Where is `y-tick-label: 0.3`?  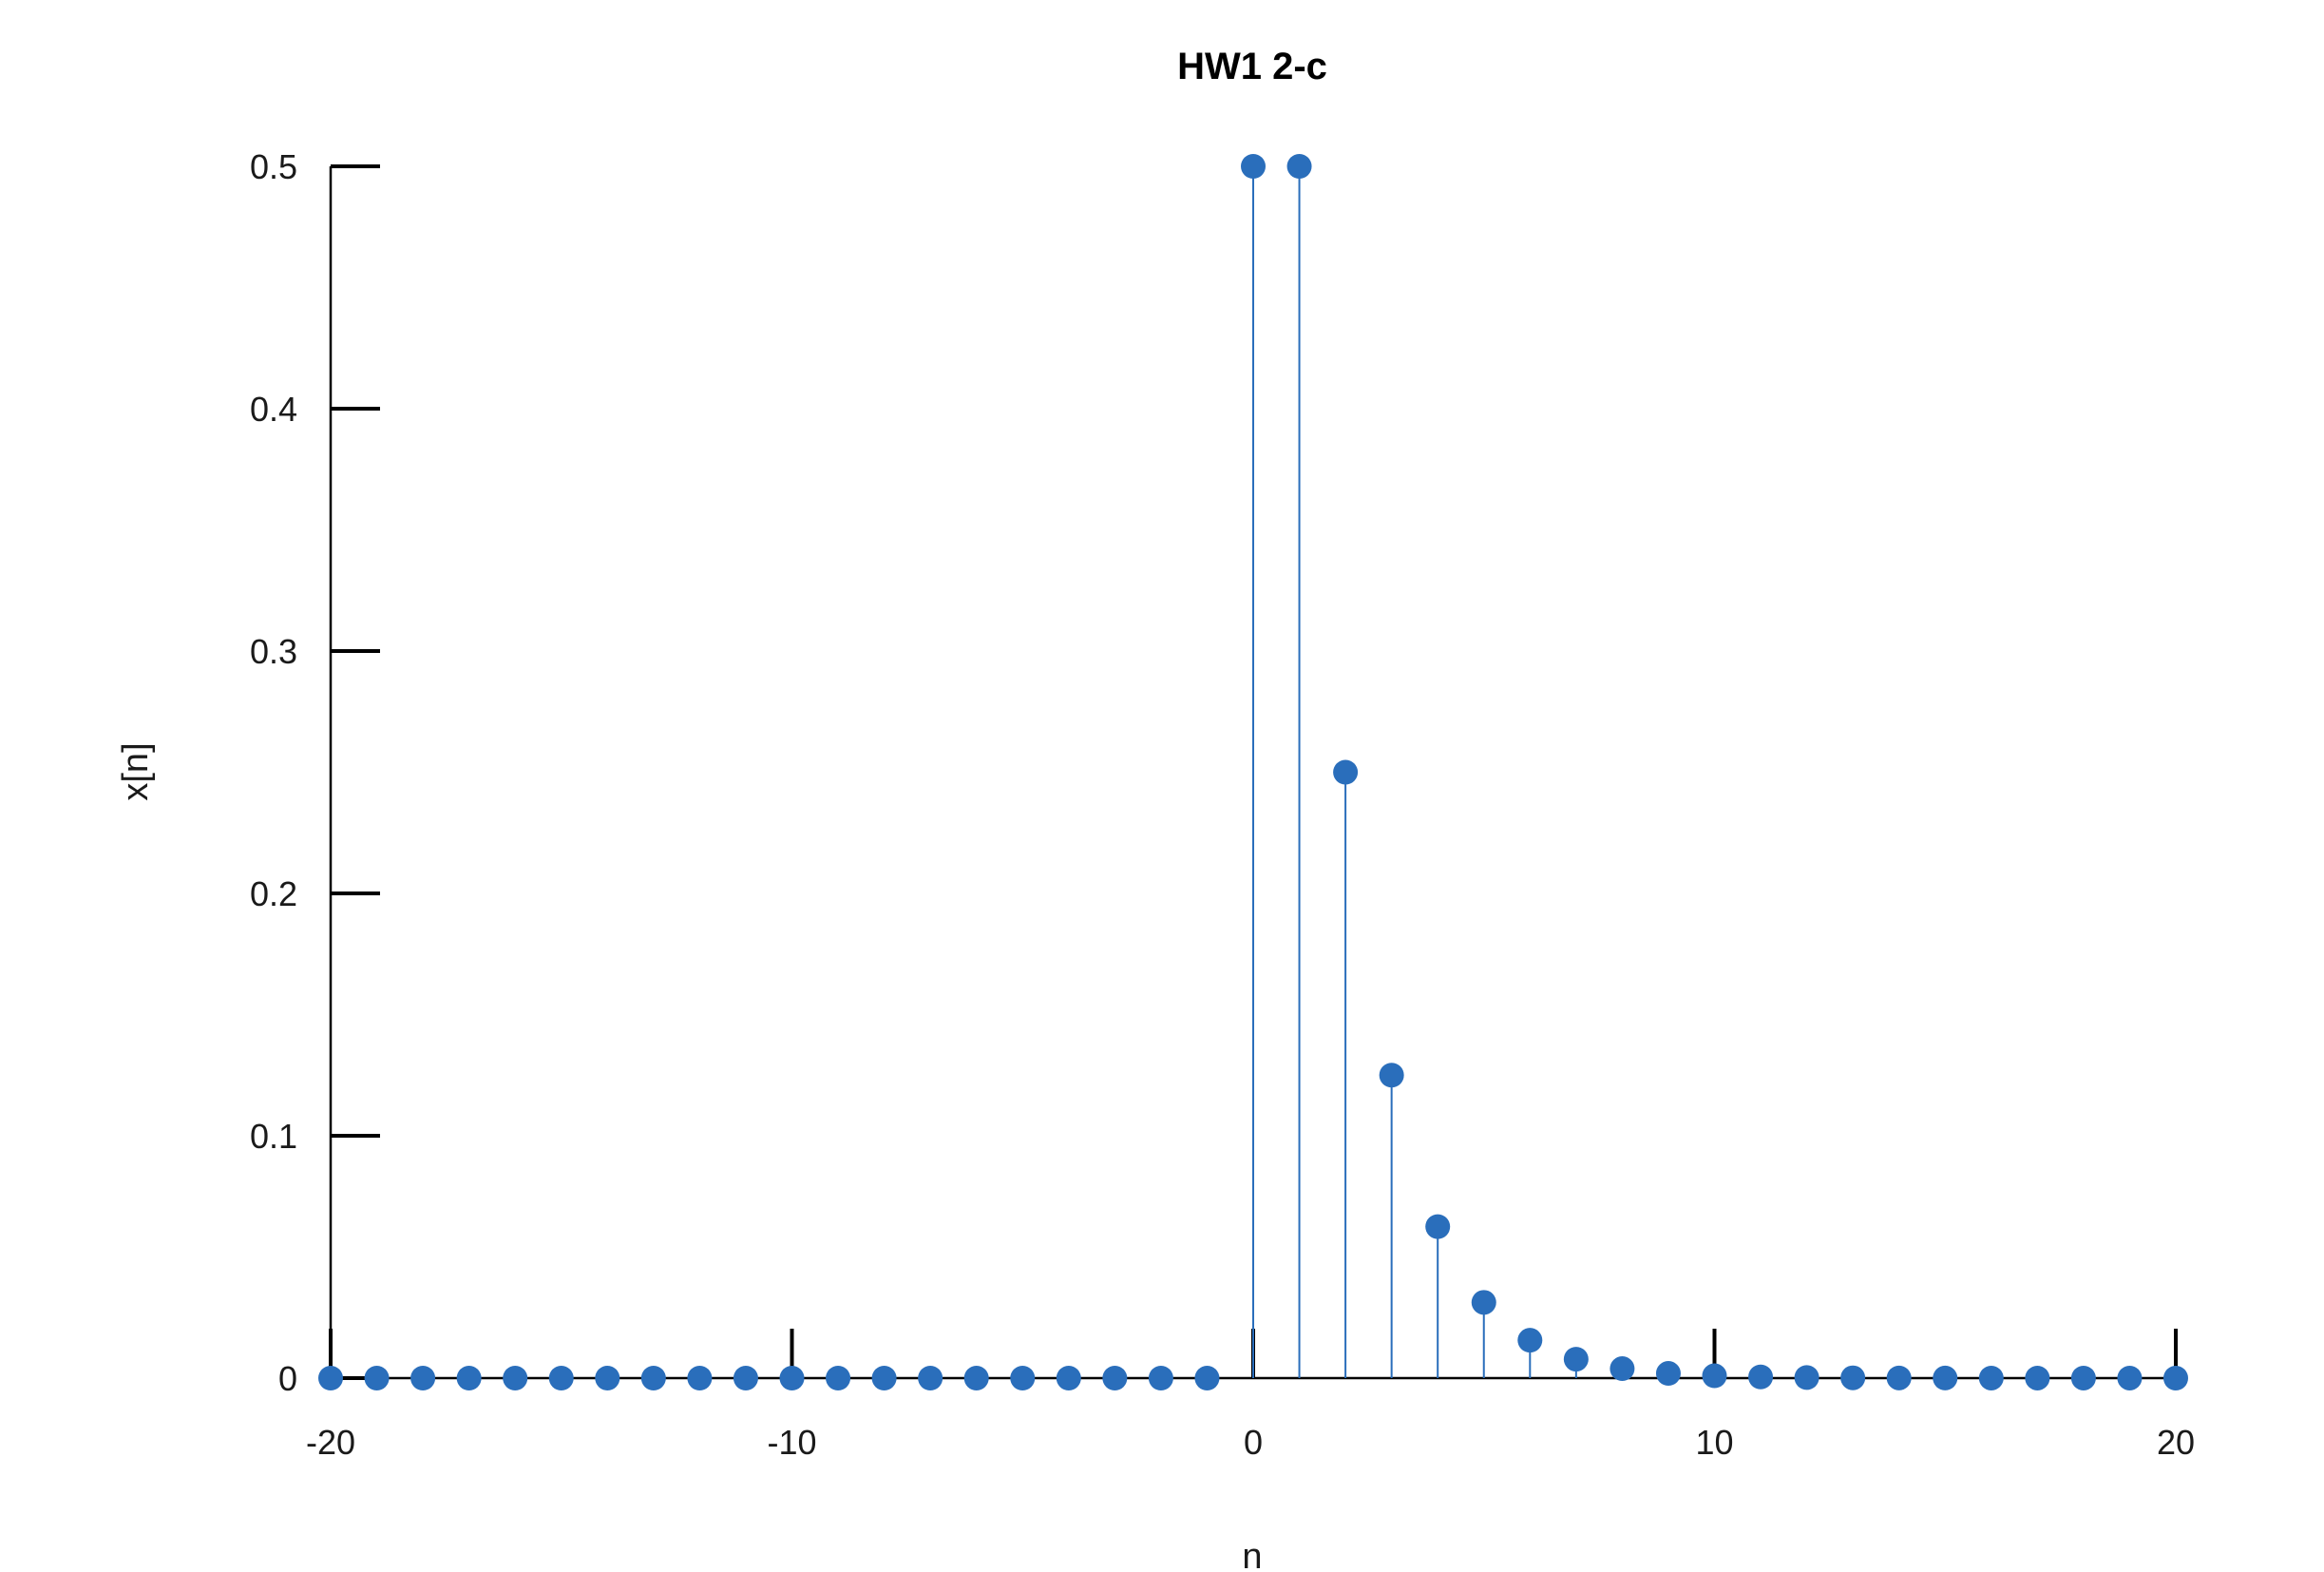 y-tick-label: 0.3 is located at coordinates (273, 651).